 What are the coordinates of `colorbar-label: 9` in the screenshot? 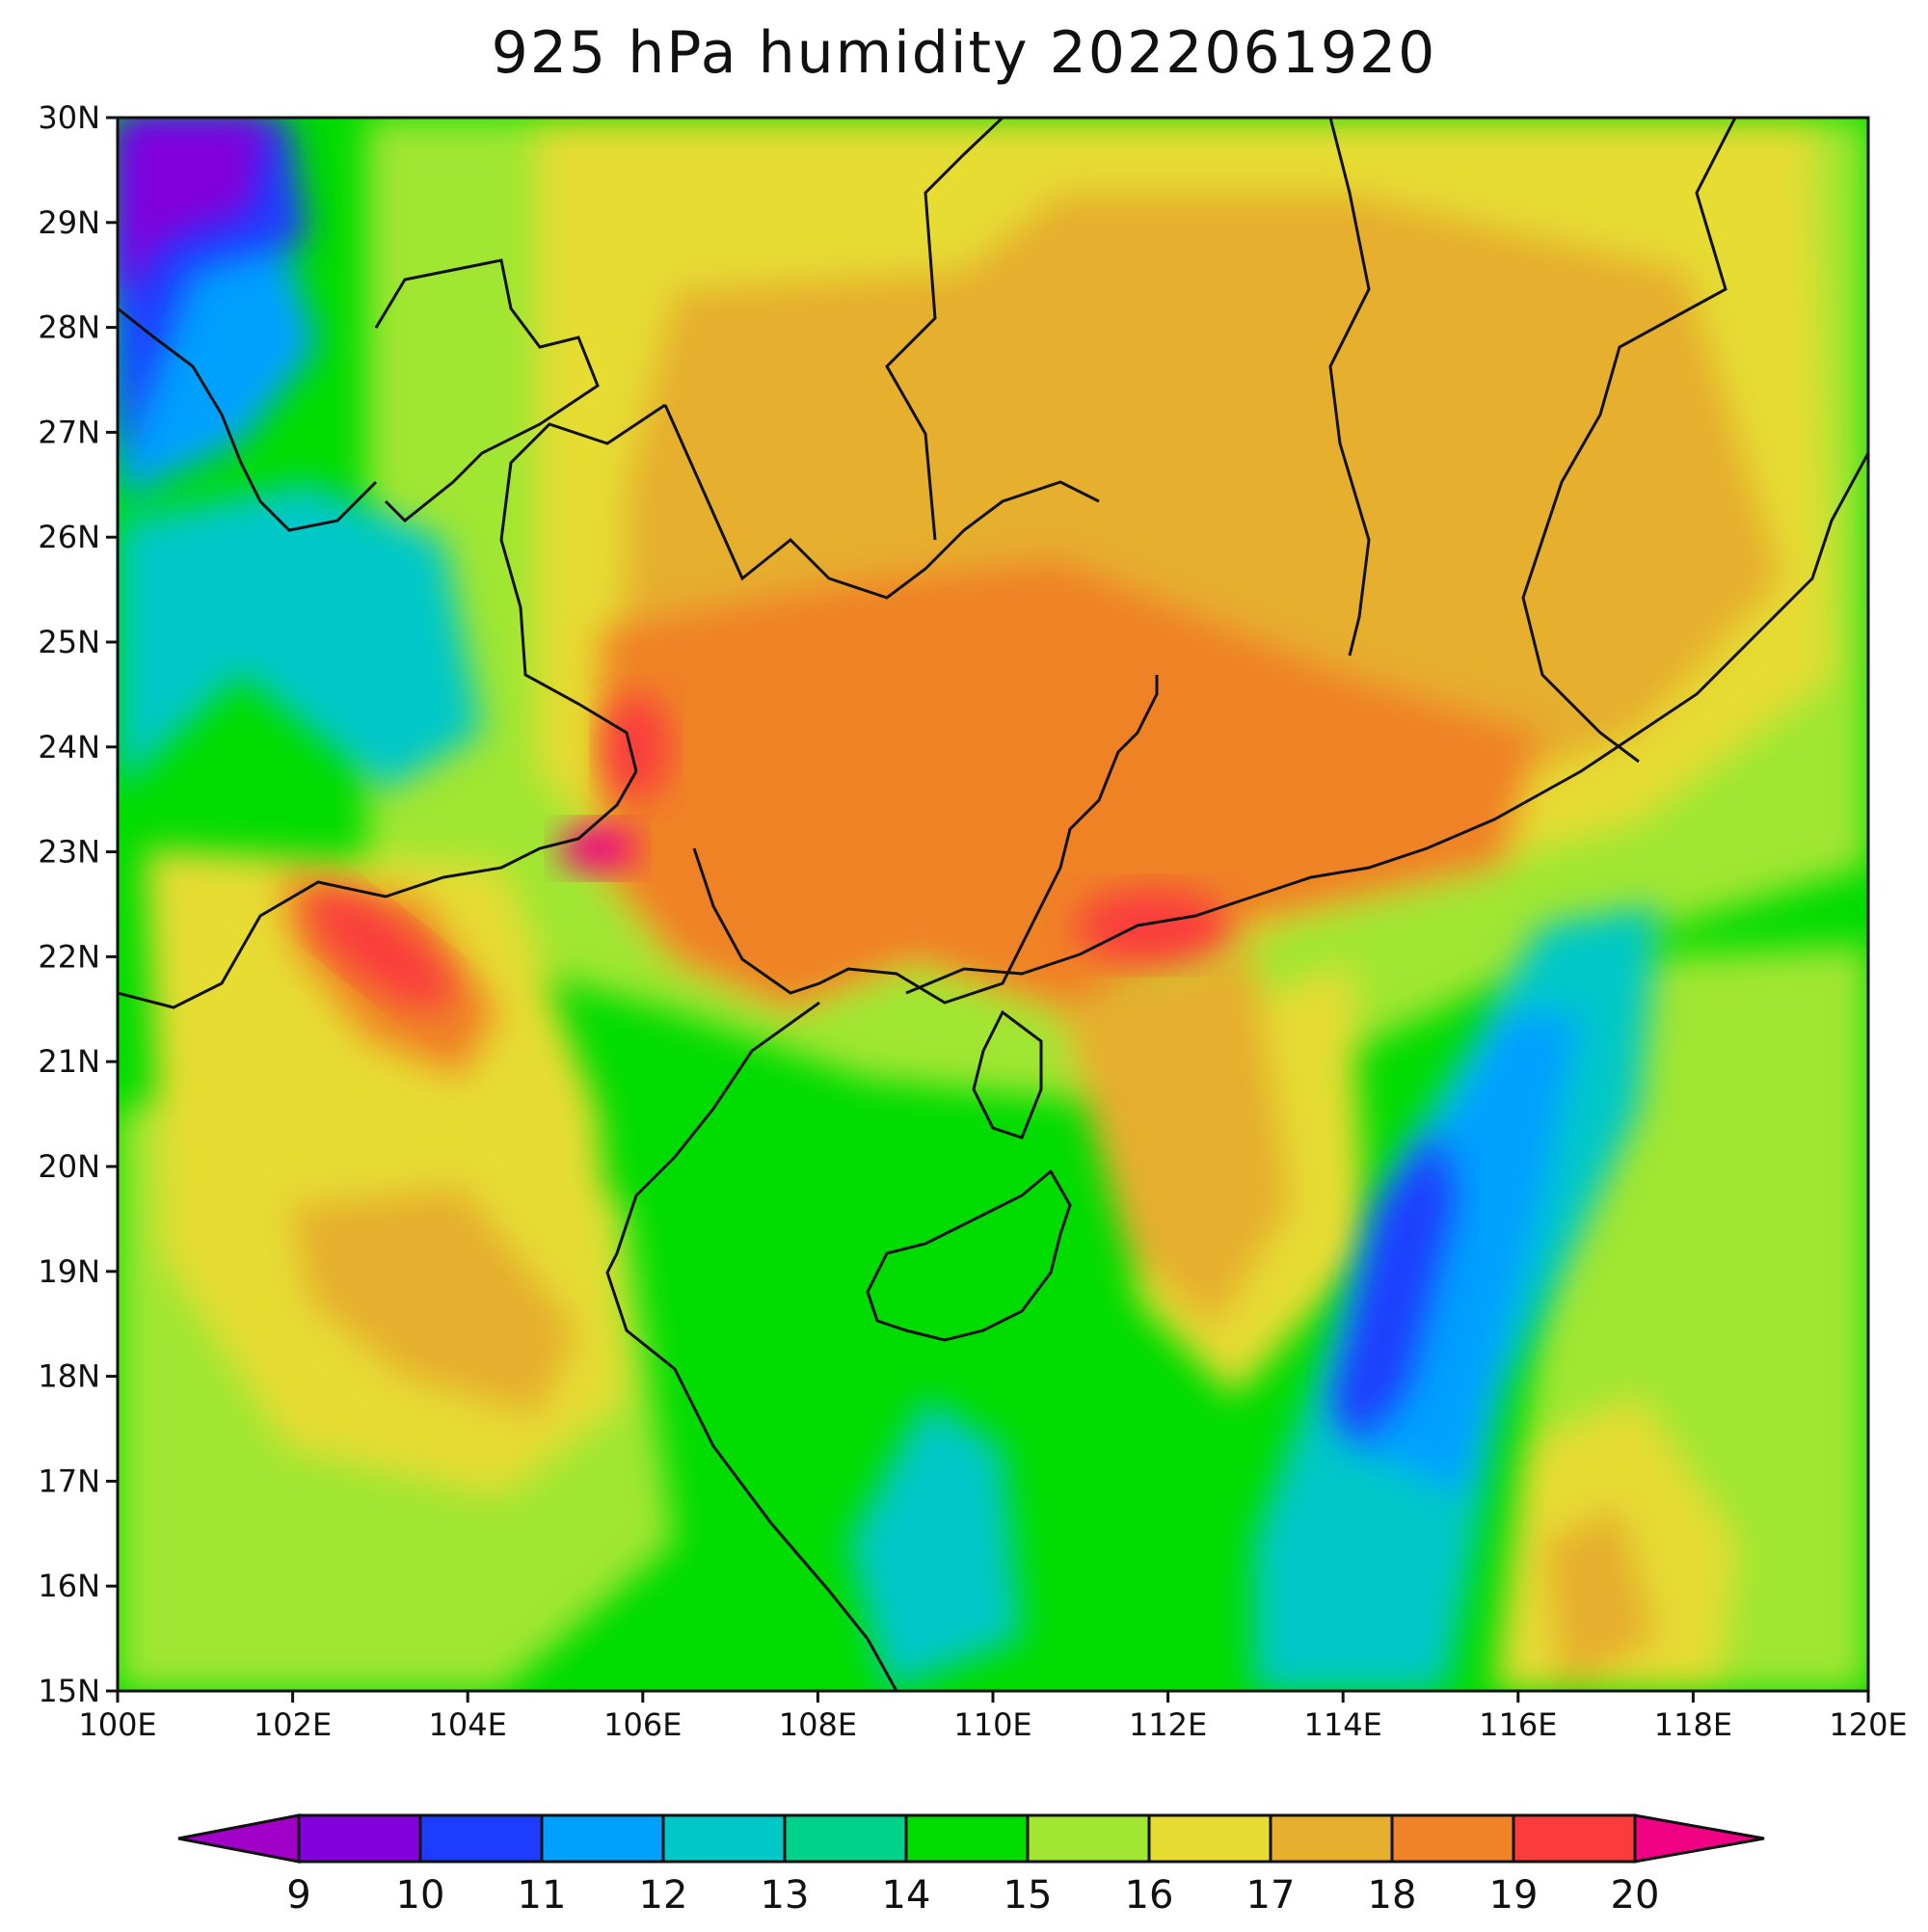 It's located at (298, 1896).